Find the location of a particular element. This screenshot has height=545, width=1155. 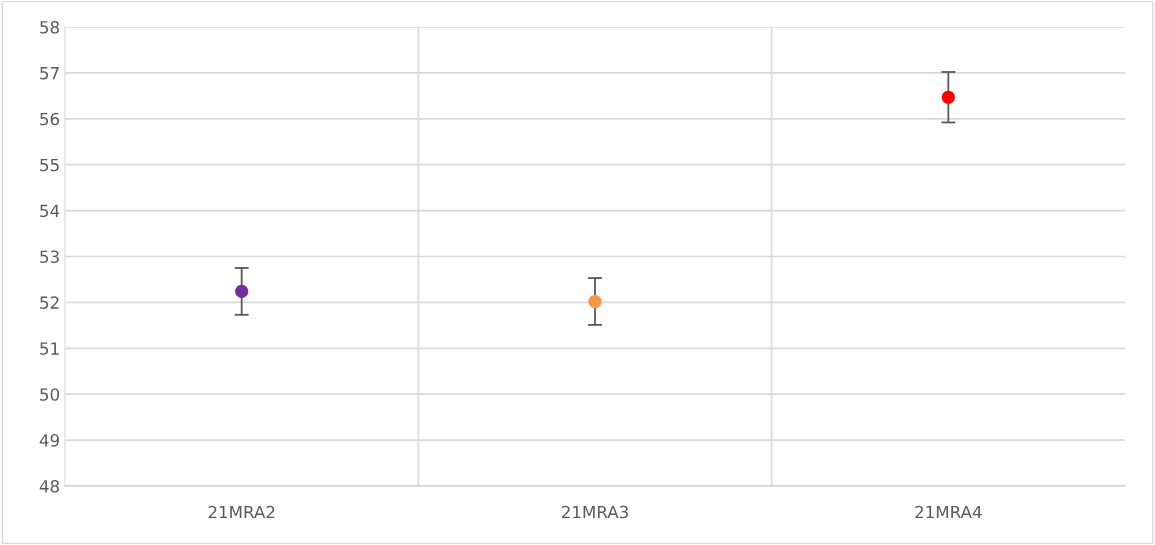

x-tick-label: 21MRA2 is located at coordinates (241, 512).